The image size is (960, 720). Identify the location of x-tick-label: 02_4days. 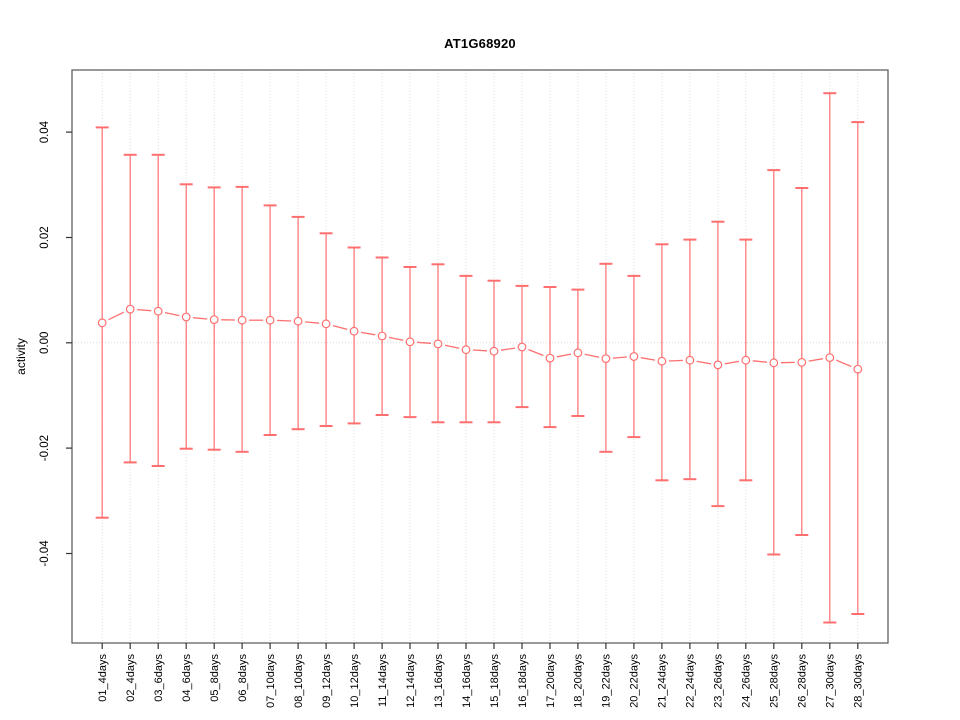
(131, 678).